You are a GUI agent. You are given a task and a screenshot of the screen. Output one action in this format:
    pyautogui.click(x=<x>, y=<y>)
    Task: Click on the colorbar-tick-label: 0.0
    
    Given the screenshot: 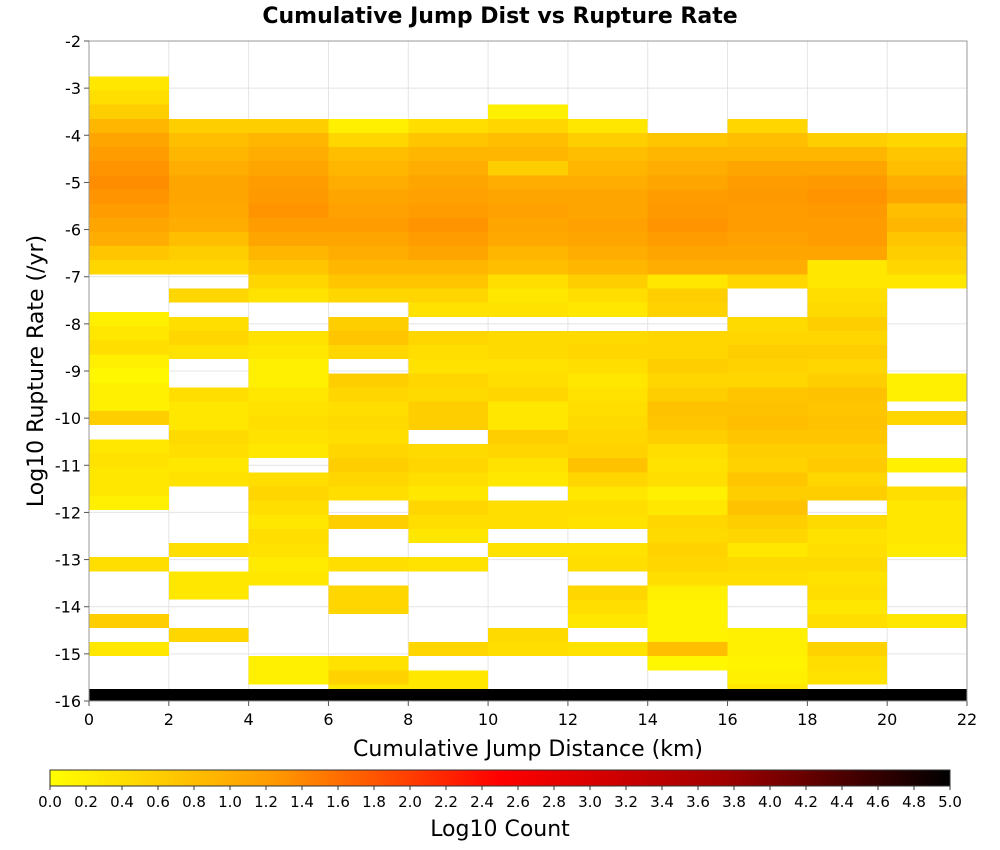 What is the action you would take?
    pyautogui.click(x=50, y=802)
    